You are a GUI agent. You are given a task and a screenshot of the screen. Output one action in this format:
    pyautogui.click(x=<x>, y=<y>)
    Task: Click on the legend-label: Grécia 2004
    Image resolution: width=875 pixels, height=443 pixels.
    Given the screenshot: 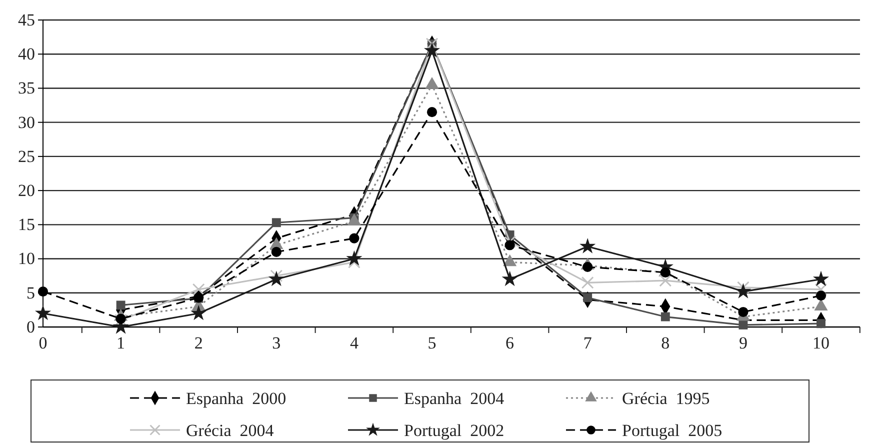 What is the action you would take?
    pyautogui.click(x=230, y=430)
    